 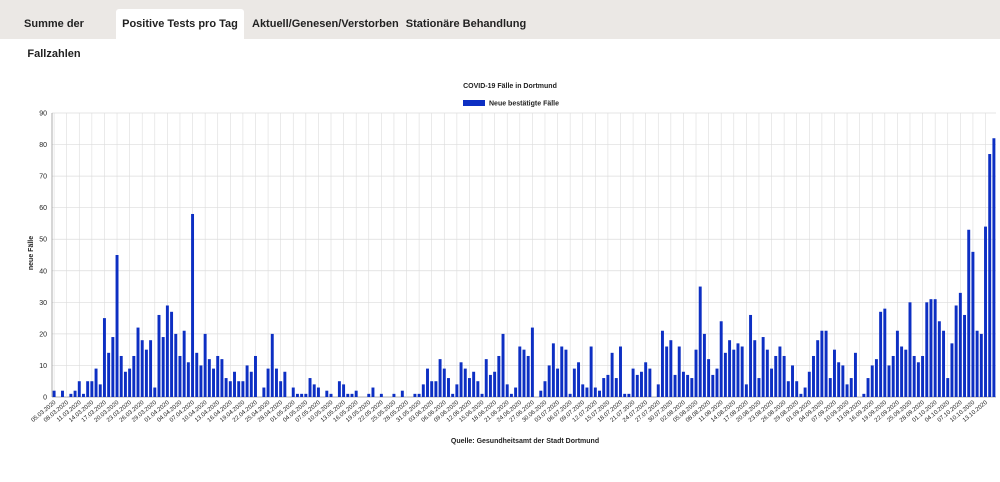 I want to click on y-tick-label: 60, so click(x=43, y=208).